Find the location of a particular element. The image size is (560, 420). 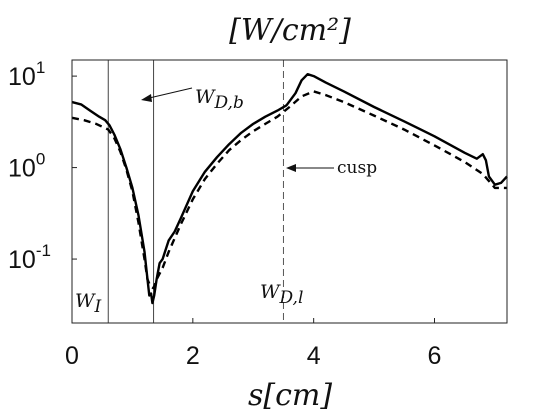

x-tick-label-3: 6 is located at coordinates (435, 356).